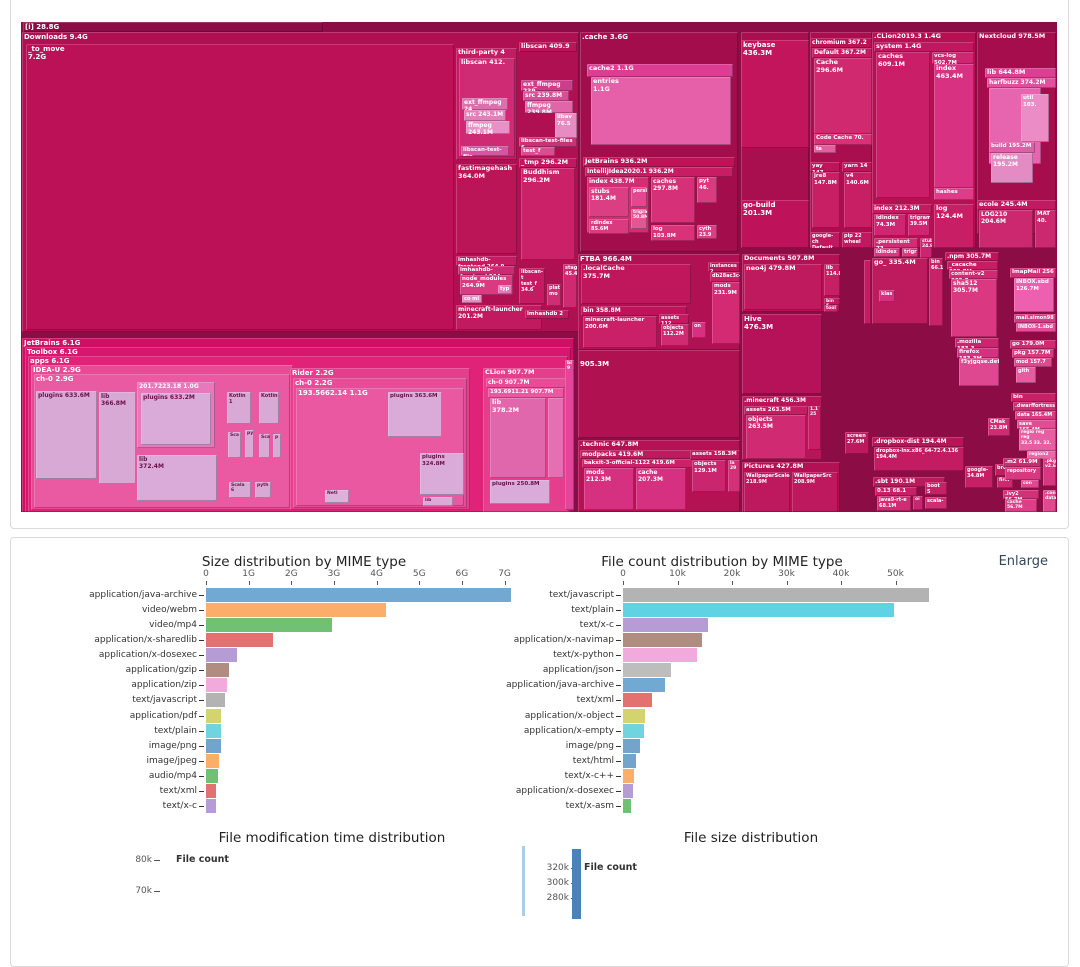  I want to click on treemap-block: google-ch Default, so click(825, 240).